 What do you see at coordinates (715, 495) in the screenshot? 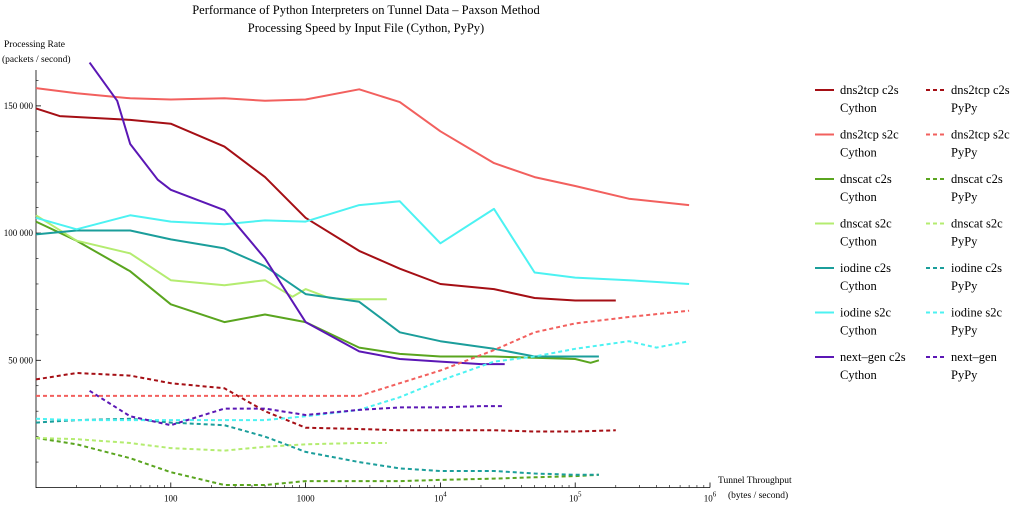
I see `x-tick-exponent: 6` at bounding box center [715, 495].